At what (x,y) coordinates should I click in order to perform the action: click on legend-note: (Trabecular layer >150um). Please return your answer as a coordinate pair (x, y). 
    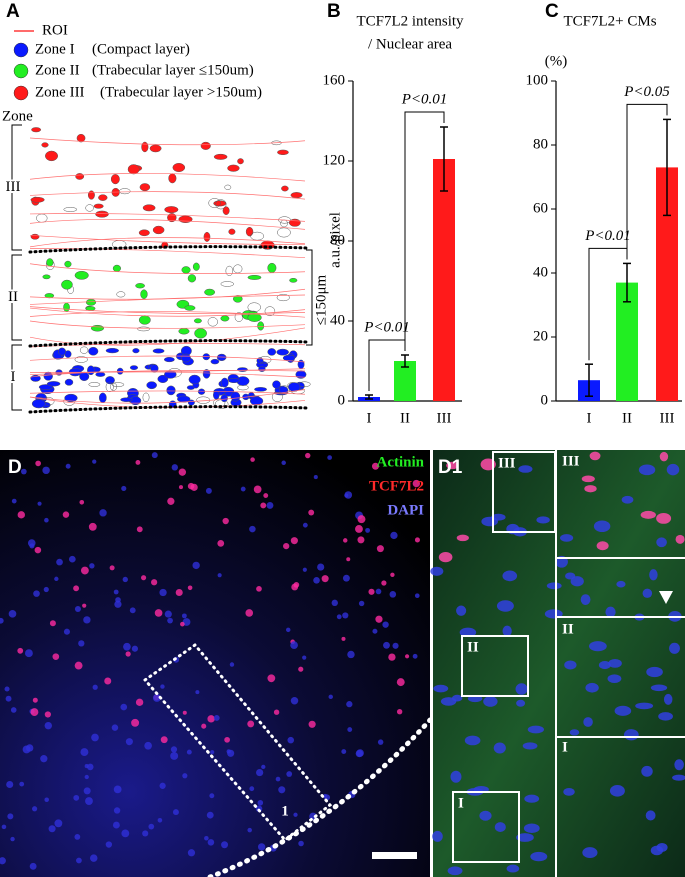
    Looking at the image, I should click on (181, 92).